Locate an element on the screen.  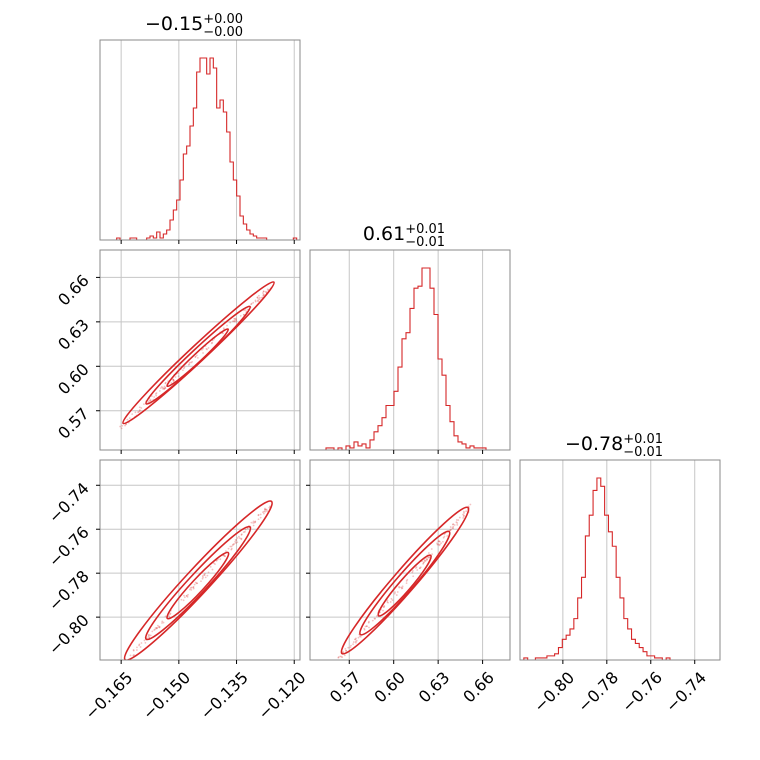
histogram-panel-0: −0.15+0.00−0.00 is located at coordinates (200, 128).